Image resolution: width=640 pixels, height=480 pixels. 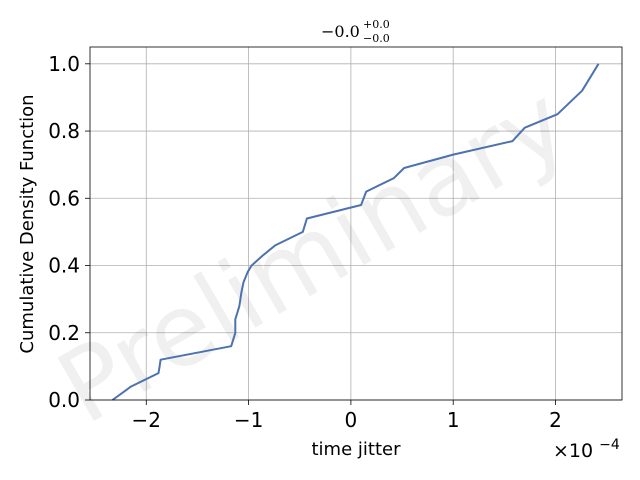 What do you see at coordinates (64, 198) in the screenshot?
I see `y-tick-label: 0.6` at bounding box center [64, 198].